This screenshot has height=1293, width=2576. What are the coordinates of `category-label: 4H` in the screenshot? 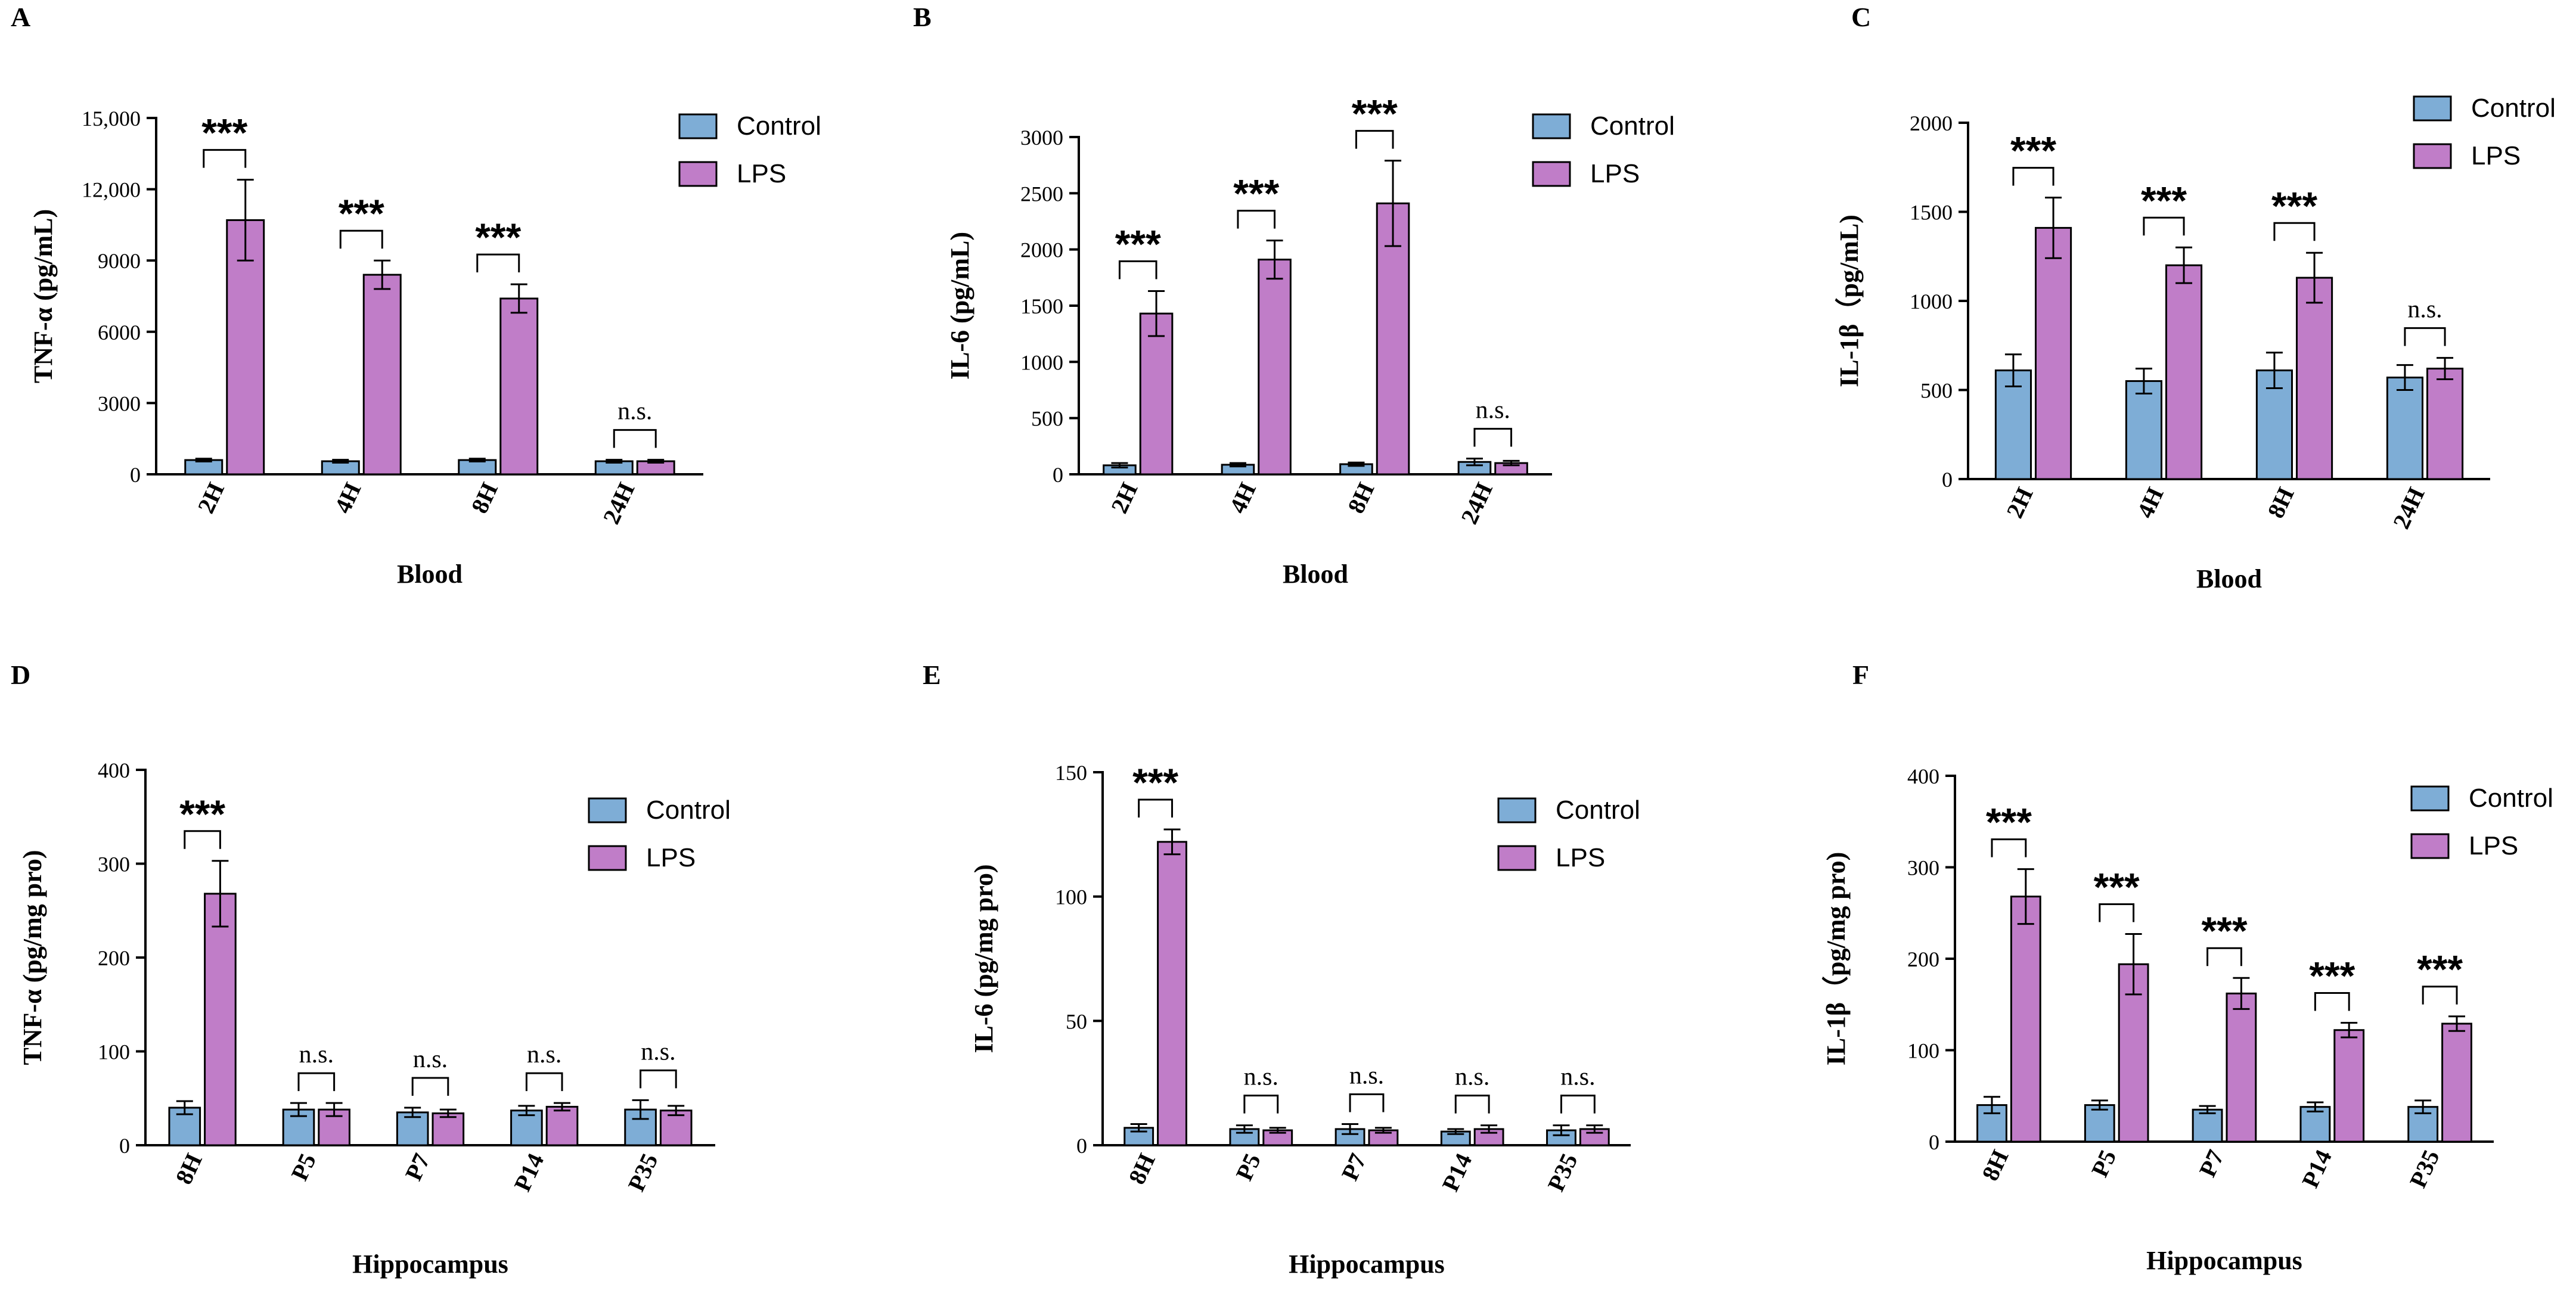 It's located at (348, 498).